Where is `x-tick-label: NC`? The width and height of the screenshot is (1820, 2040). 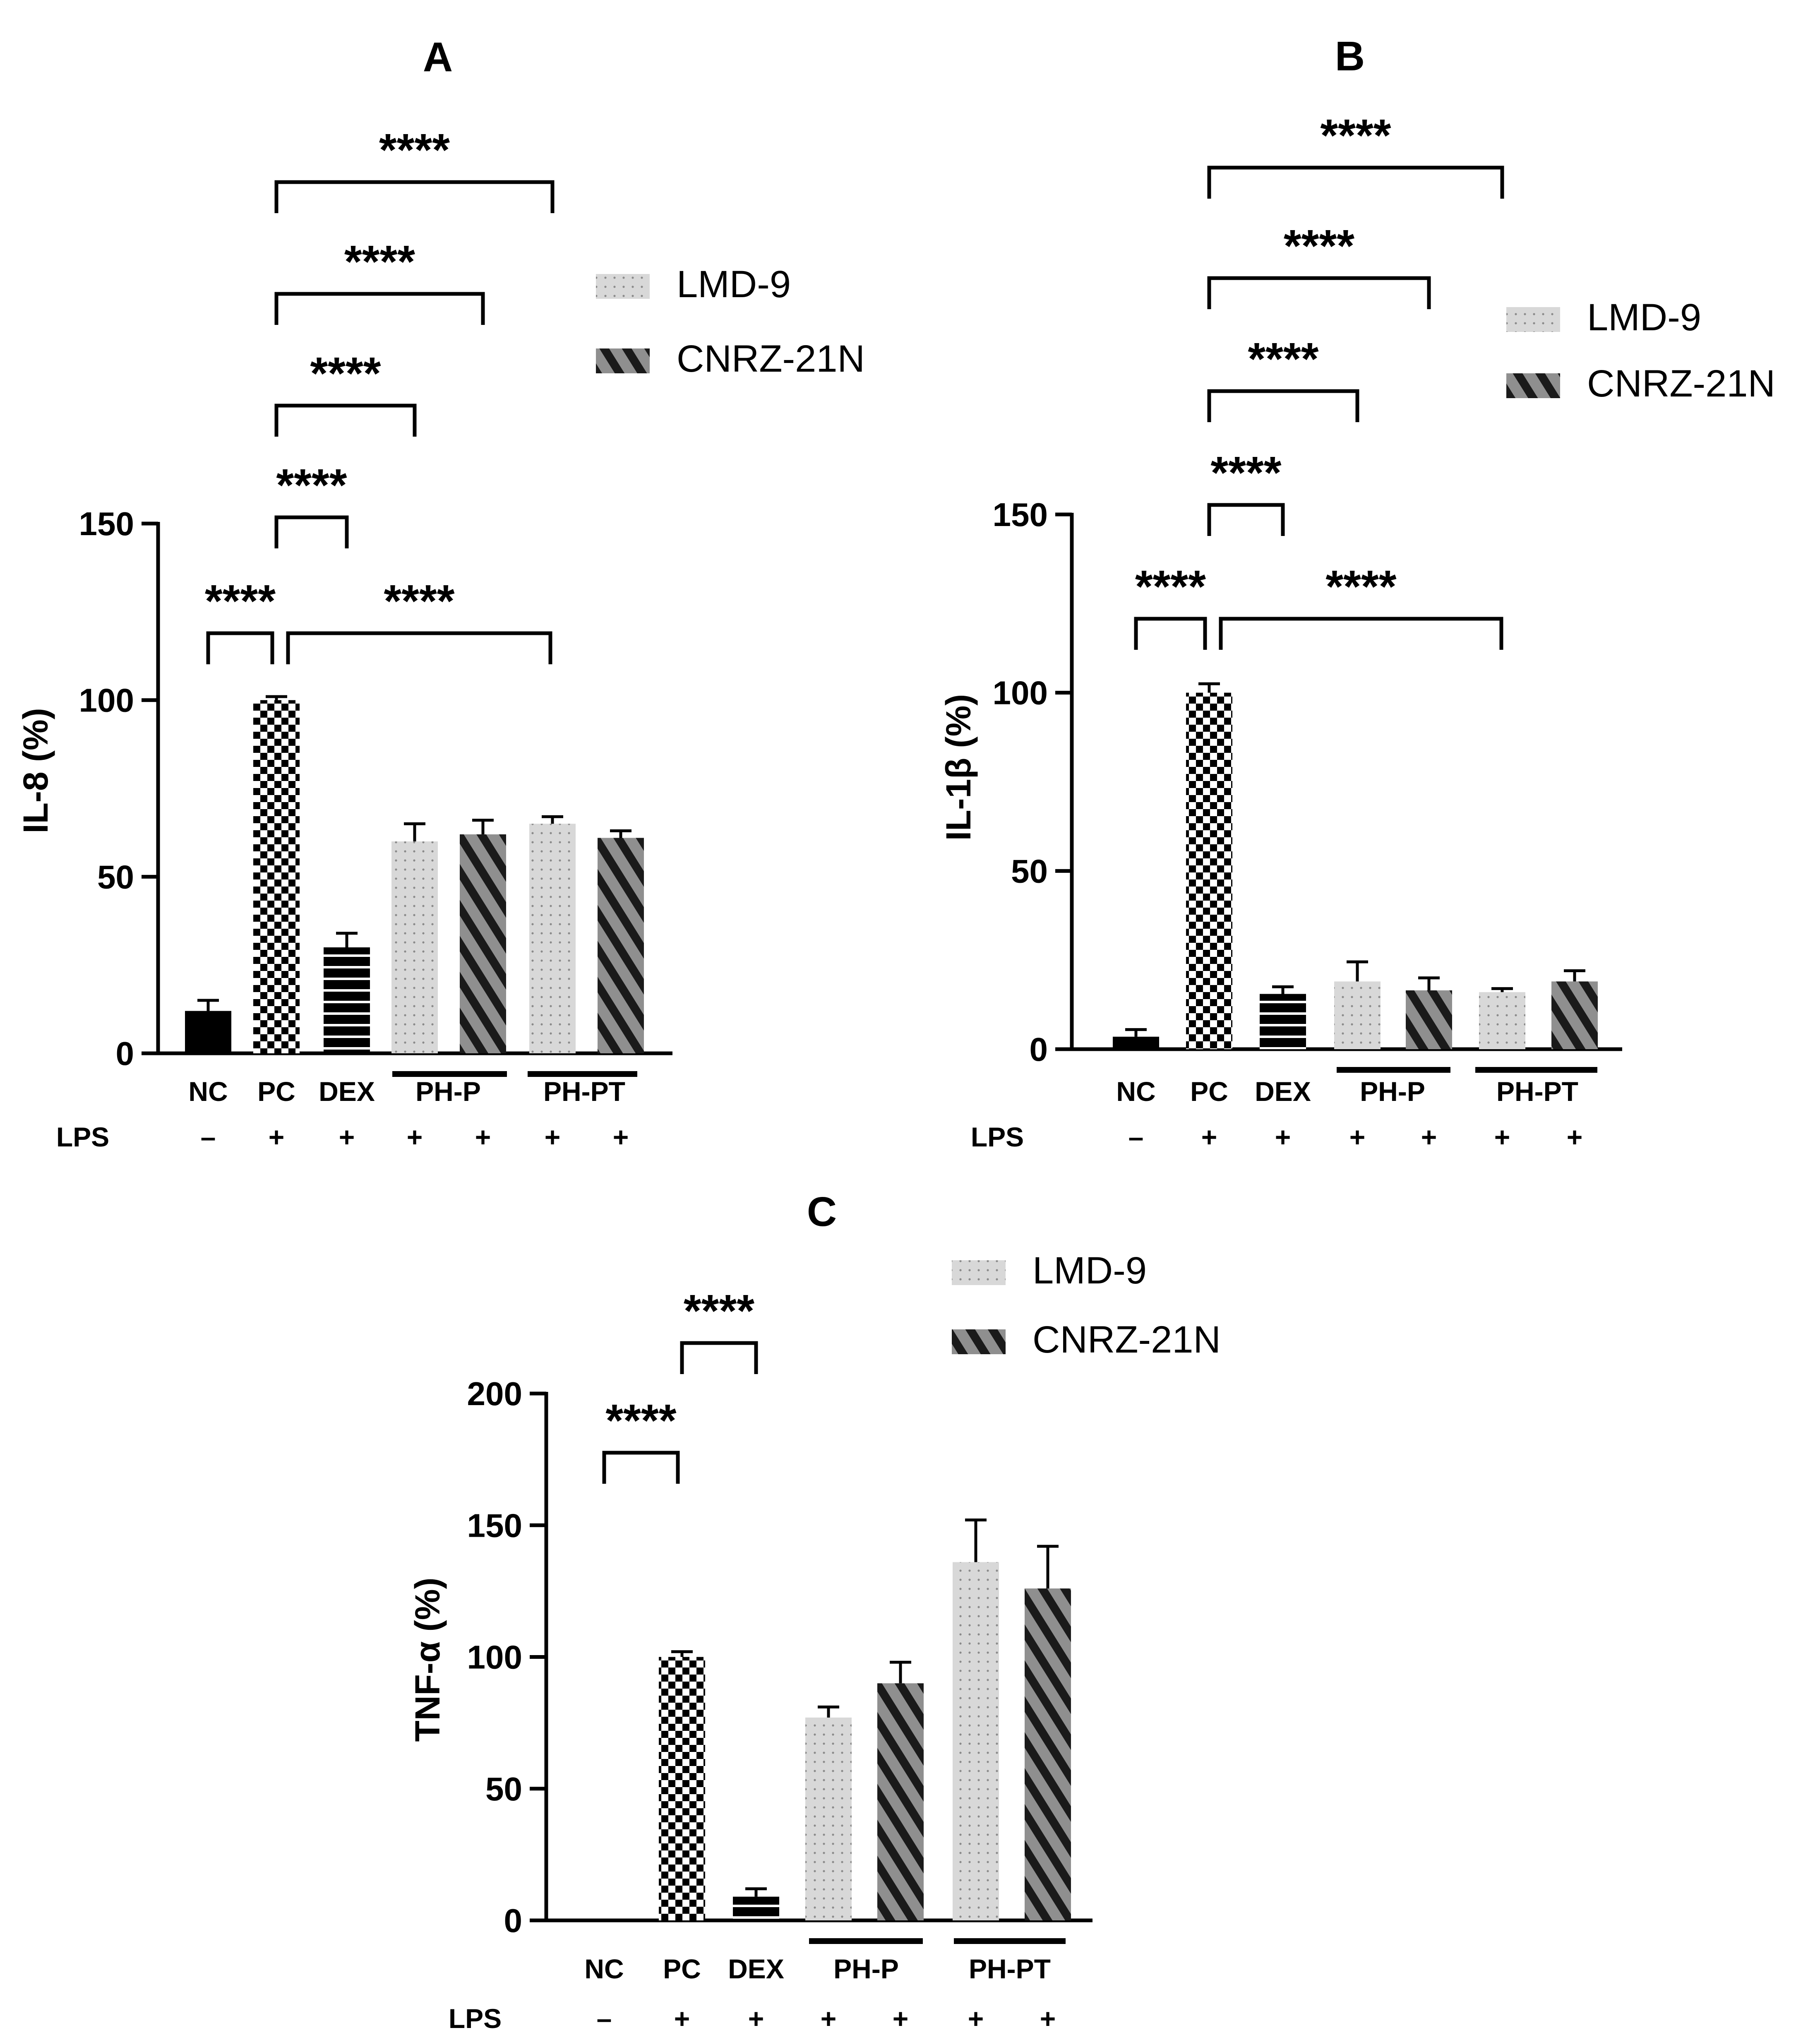 x-tick-label: NC is located at coordinates (604, 1968).